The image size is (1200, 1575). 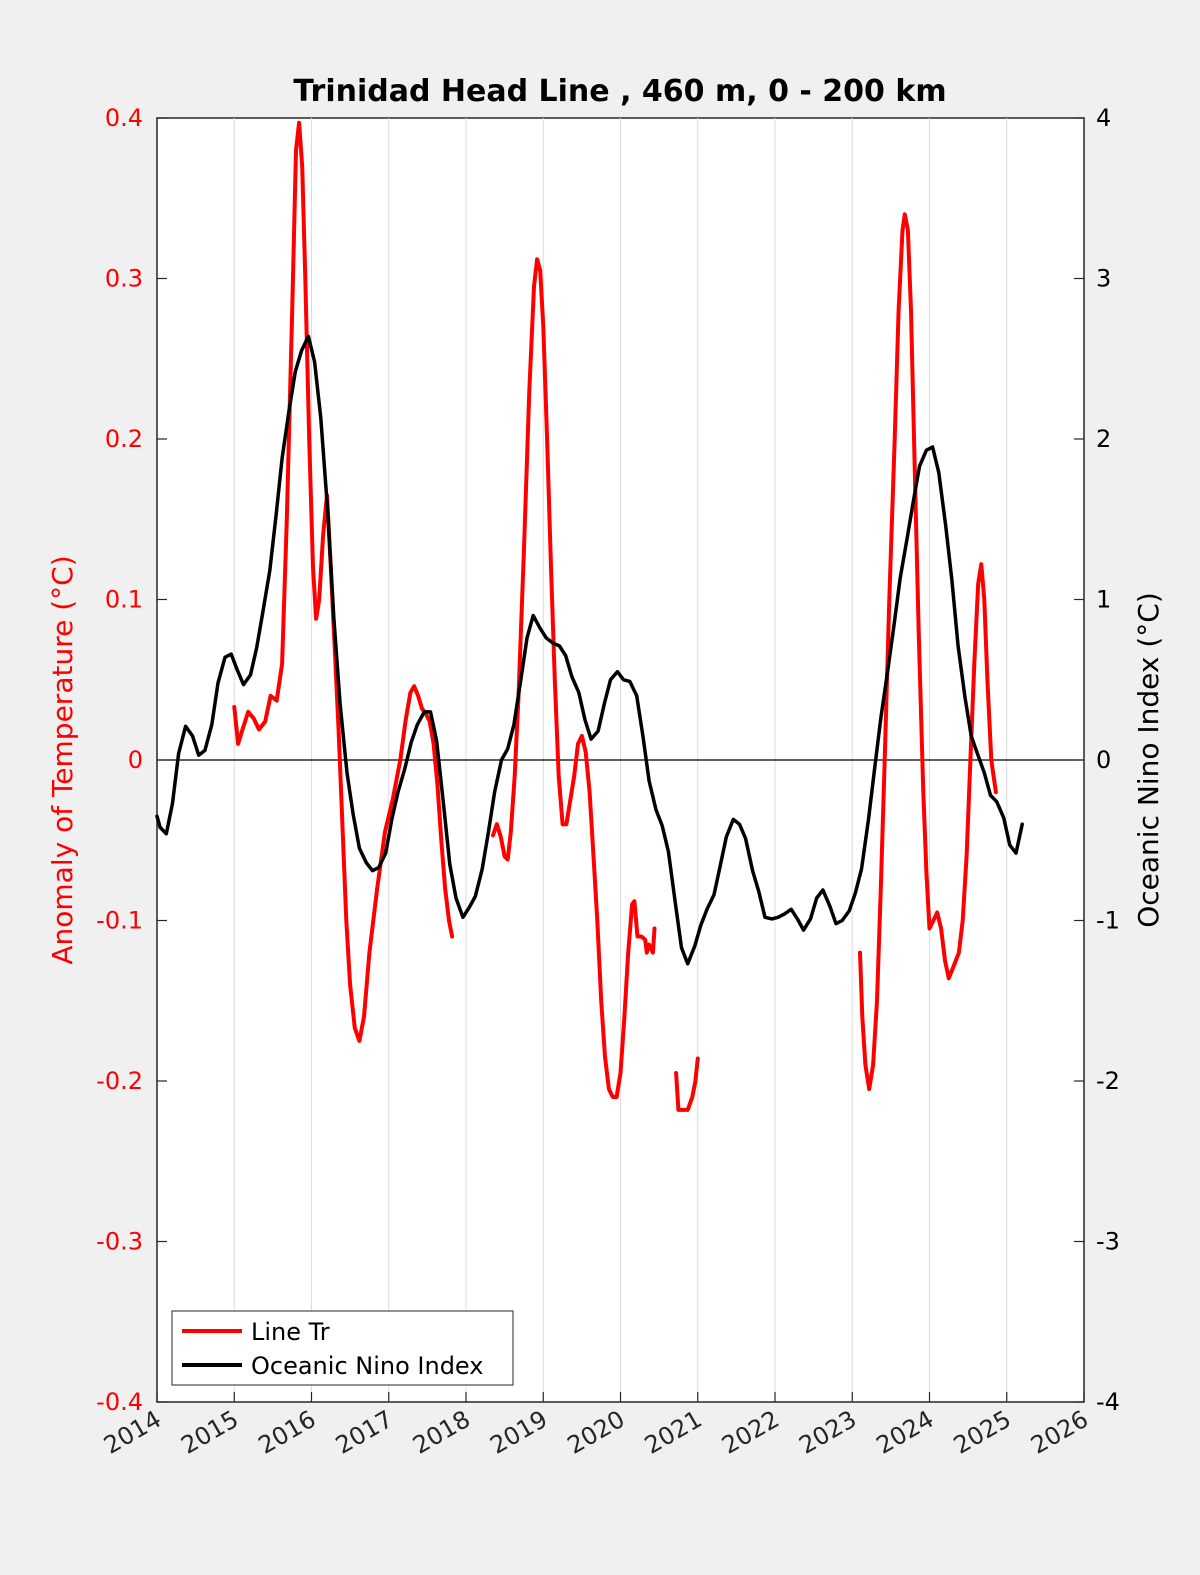 I want to click on right-tick-label: -2, so click(x=1108, y=1081).